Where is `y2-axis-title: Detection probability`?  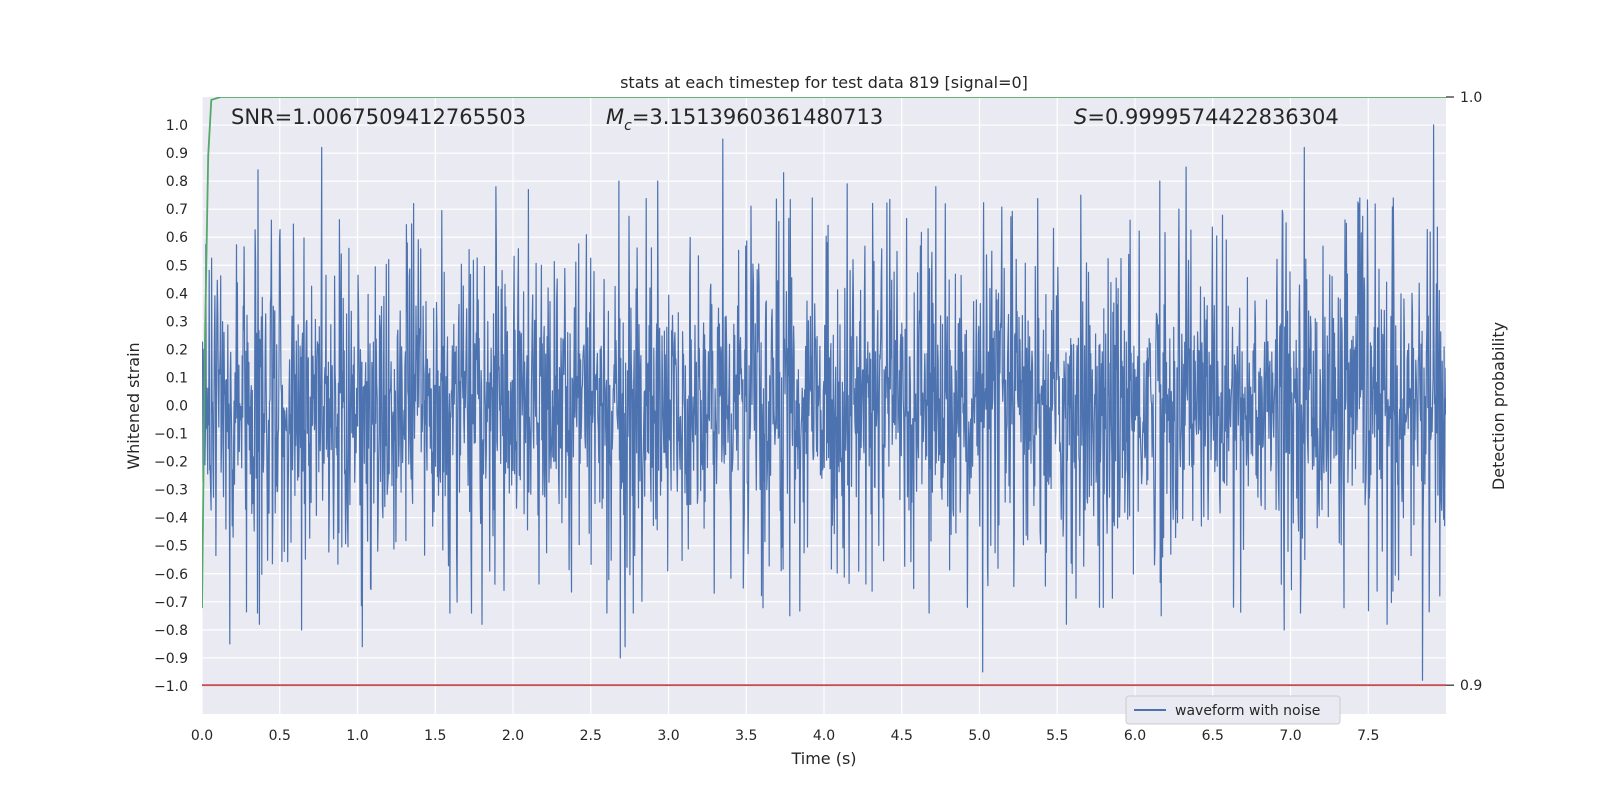 y2-axis-title: Detection probability is located at coordinates (1498, 406).